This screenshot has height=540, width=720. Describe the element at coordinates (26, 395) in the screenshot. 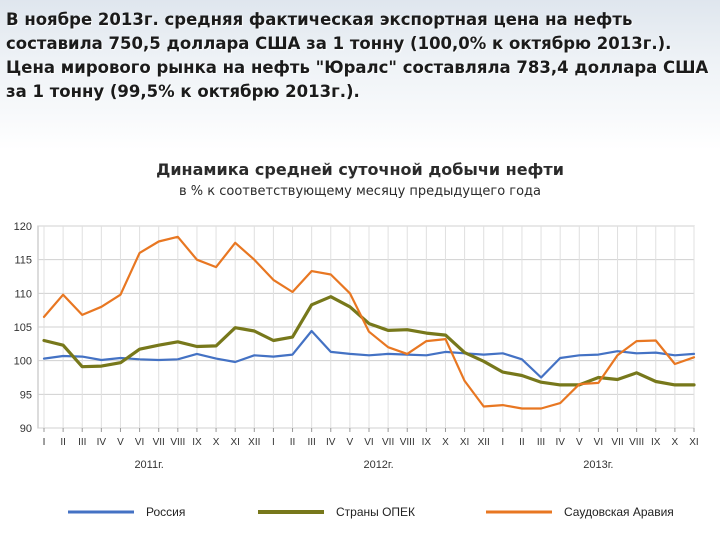

I see `y-tick-label: 95` at that location.